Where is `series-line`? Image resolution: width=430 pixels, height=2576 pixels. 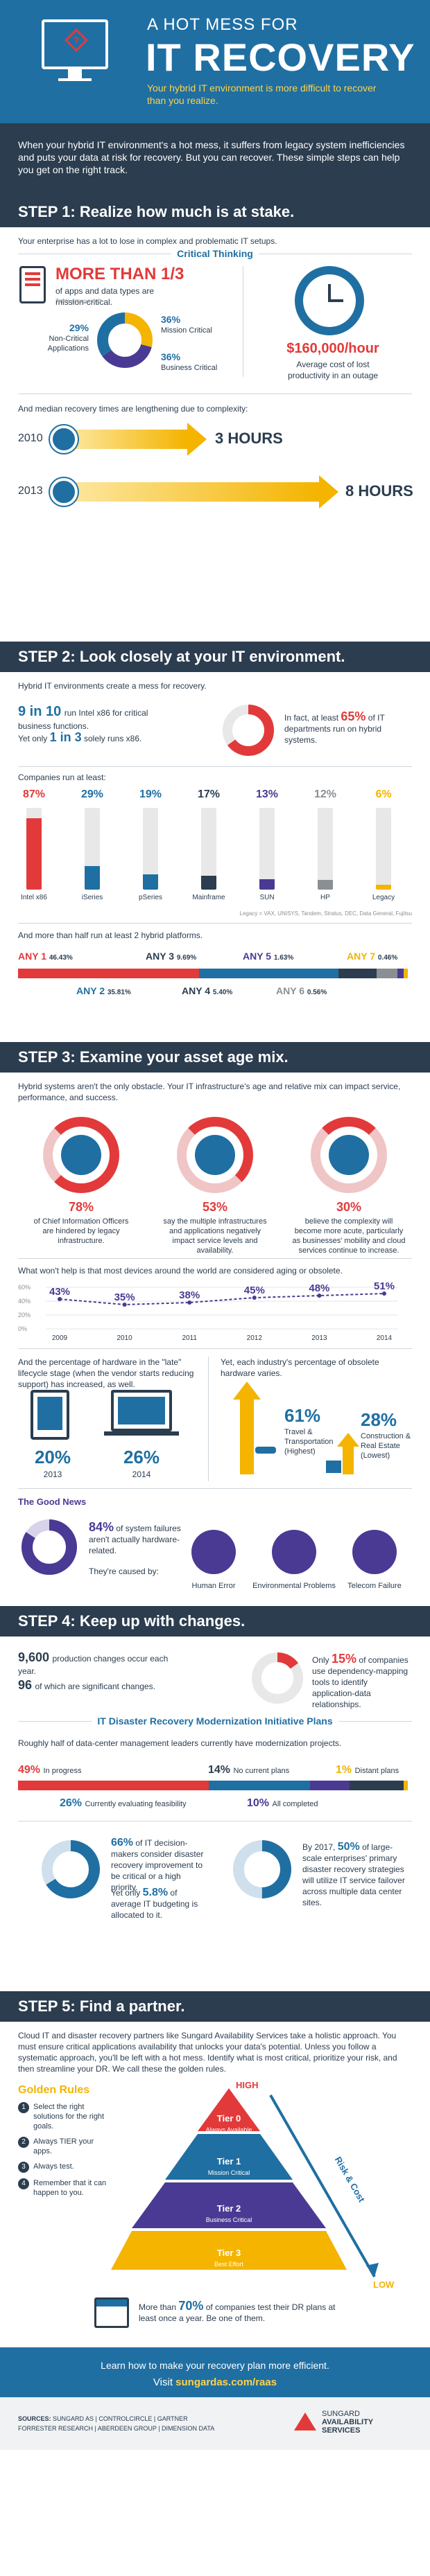 series-line is located at coordinates (222, 1299).